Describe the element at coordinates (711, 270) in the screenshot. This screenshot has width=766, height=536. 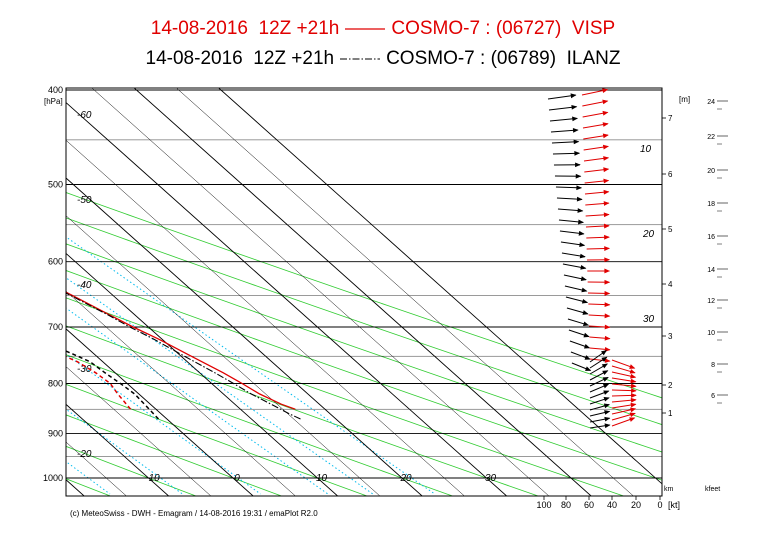
I see `kfeet-tick-label: 14` at that location.